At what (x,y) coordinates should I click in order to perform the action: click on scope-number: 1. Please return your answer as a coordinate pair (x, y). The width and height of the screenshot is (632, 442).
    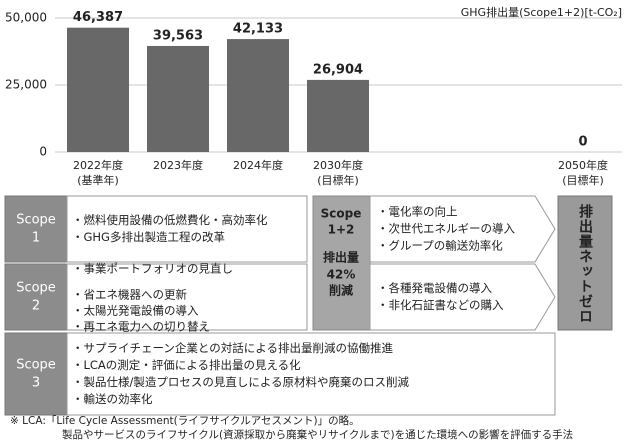
    Looking at the image, I should click on (36, 238).